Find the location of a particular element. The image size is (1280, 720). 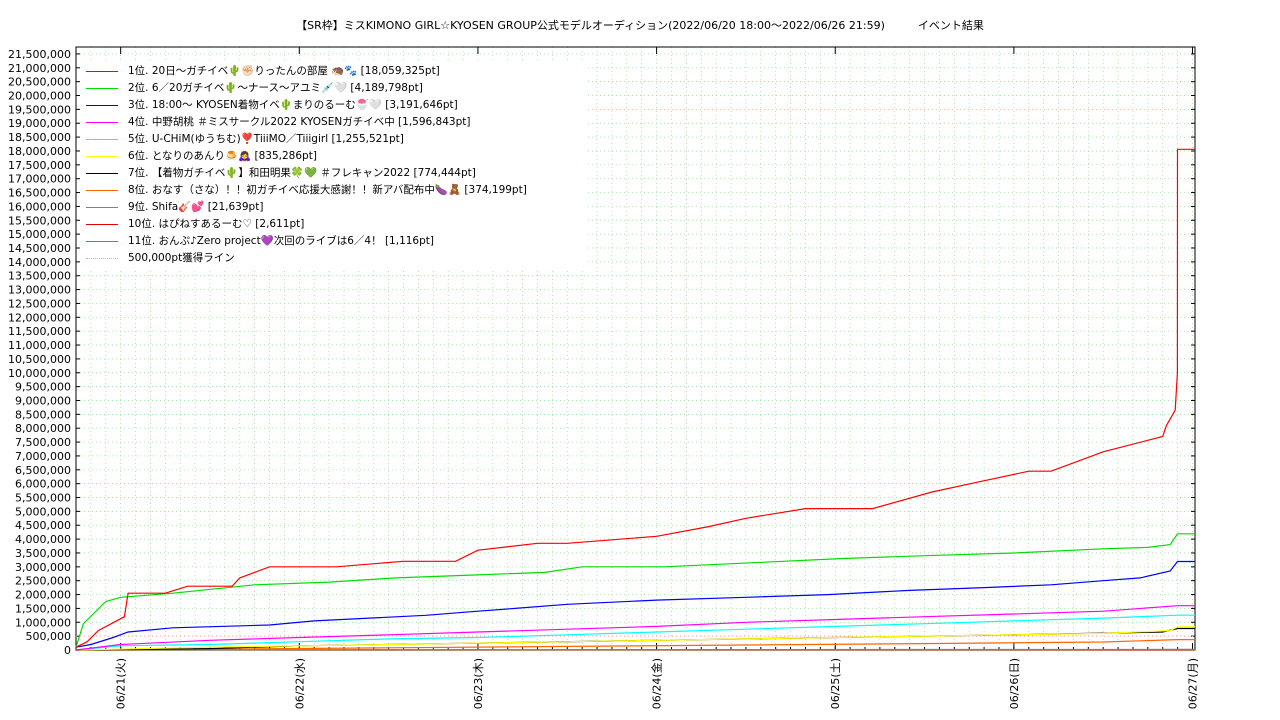

y-tick-label: 18,000,000 is located at coordinates (39, 151).